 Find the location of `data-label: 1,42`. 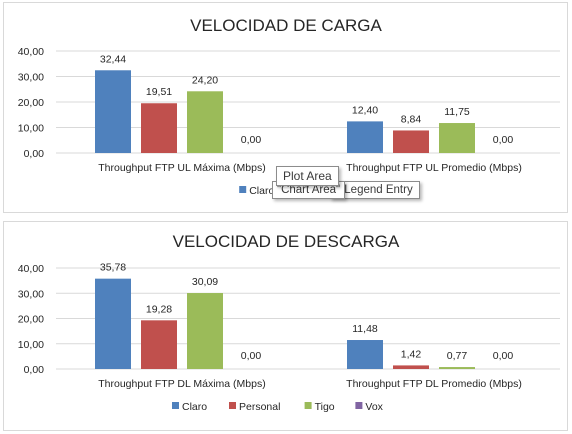

data-label: 1,42 is located at coordinates (411, 354).